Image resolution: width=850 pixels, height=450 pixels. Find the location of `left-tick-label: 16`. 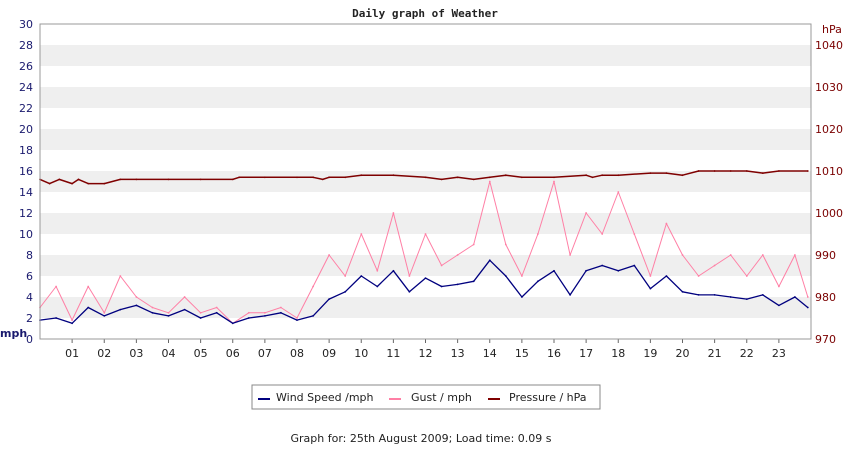

left-tick-label: 16 is located at coordinates (26, 171).